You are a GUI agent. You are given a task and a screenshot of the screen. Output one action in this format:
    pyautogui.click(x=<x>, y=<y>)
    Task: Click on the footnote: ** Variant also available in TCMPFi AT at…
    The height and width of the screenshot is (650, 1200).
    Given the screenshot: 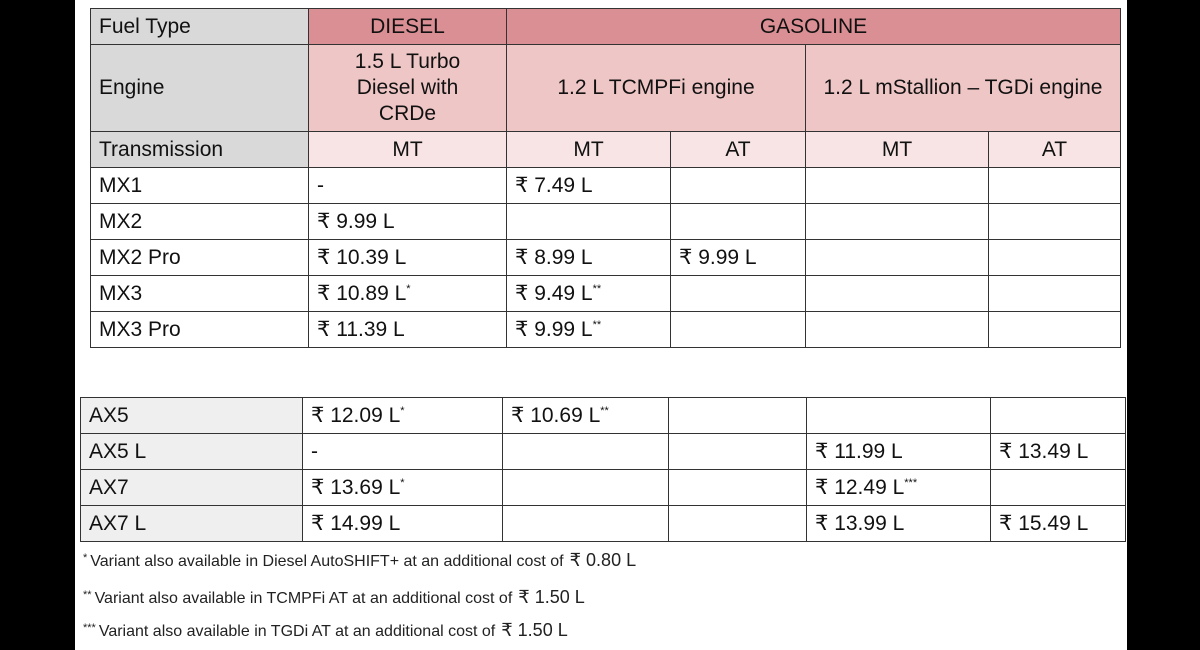 What is the action you would take?
    pyautogui.click(x=334, y=597)
    